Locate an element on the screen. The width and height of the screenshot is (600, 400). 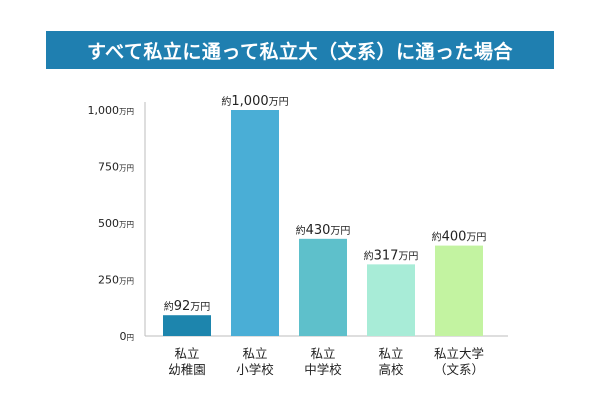
data-label-number: 1,000 is located at coordinates (249, 101).